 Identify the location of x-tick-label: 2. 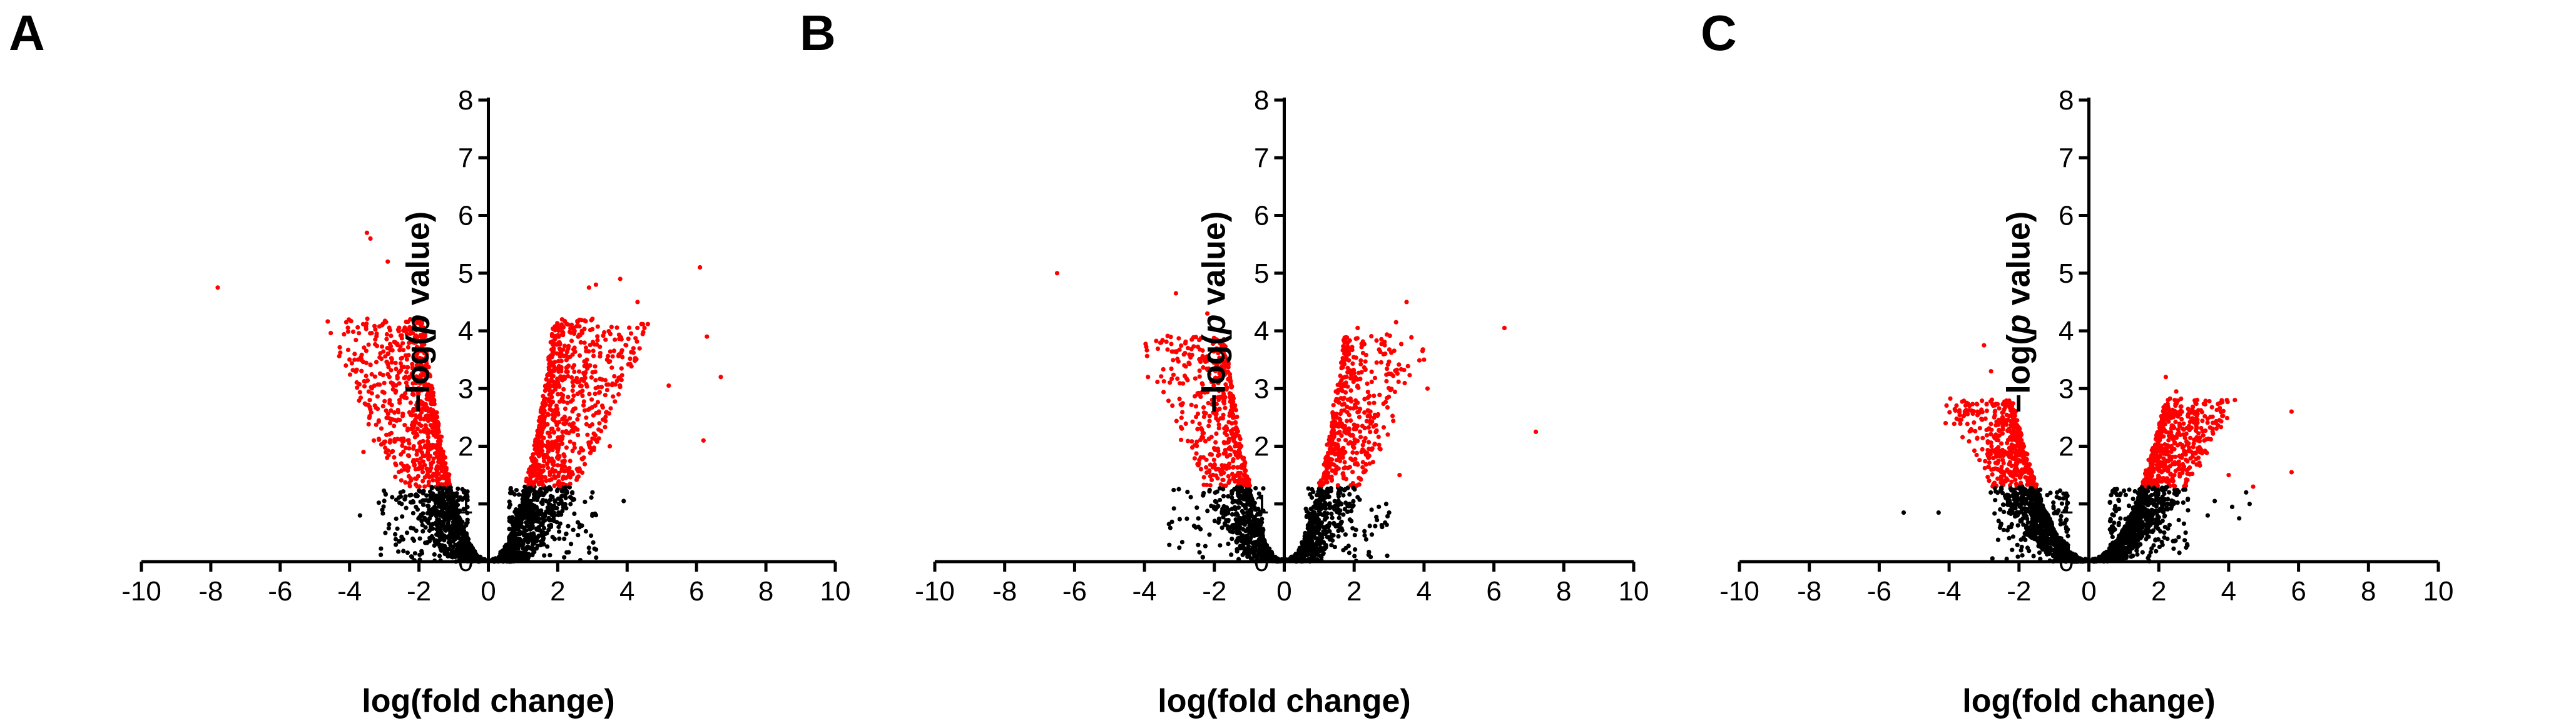
(1354, 591).